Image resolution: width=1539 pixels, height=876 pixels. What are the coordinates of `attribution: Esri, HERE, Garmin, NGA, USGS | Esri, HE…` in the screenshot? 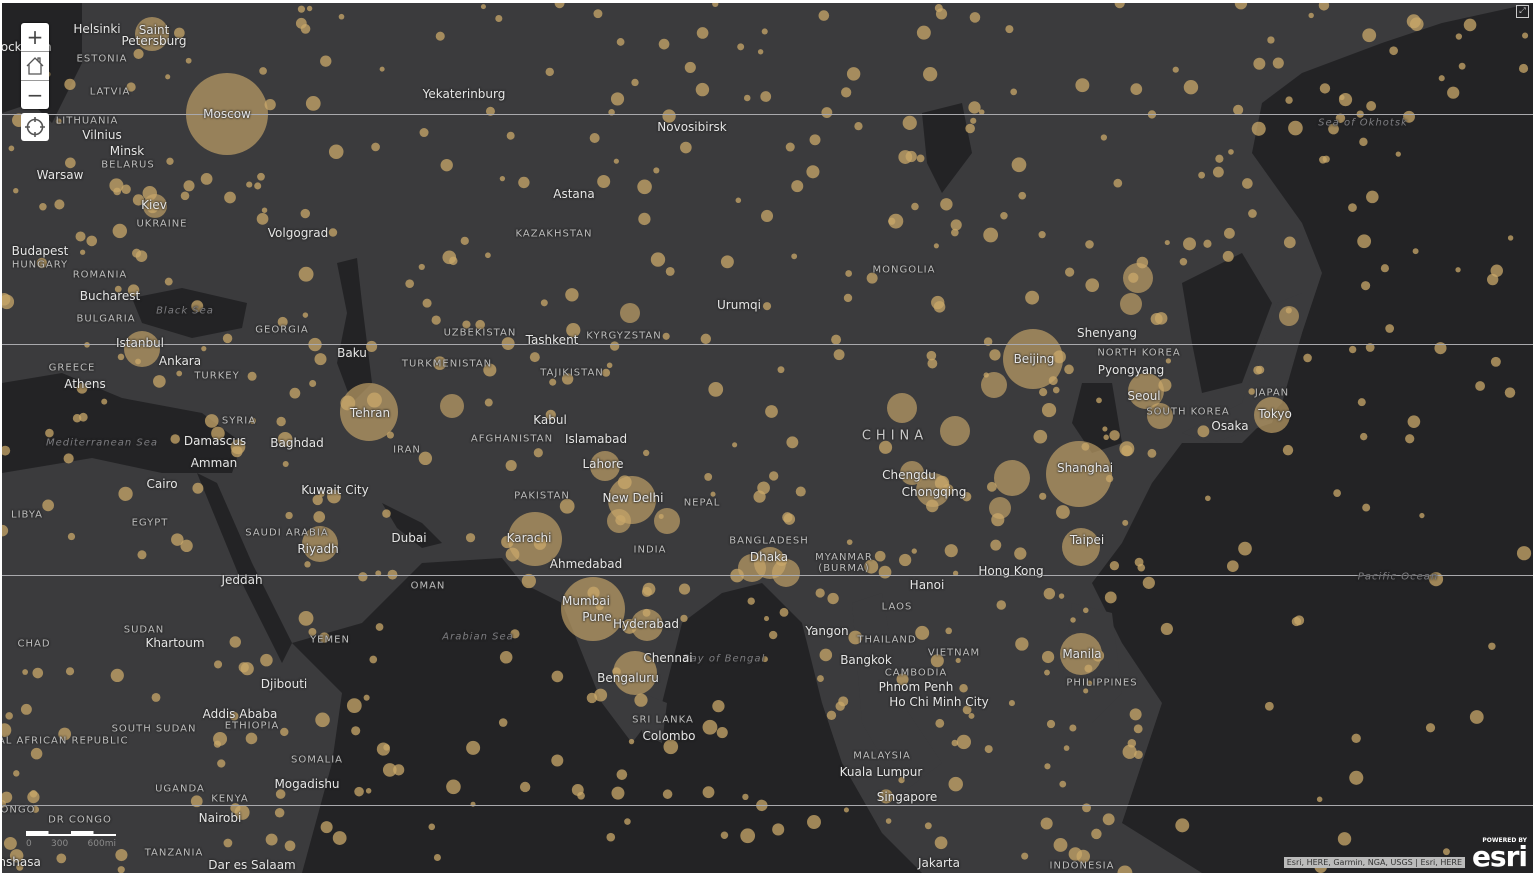 It's located at (1374, 862).